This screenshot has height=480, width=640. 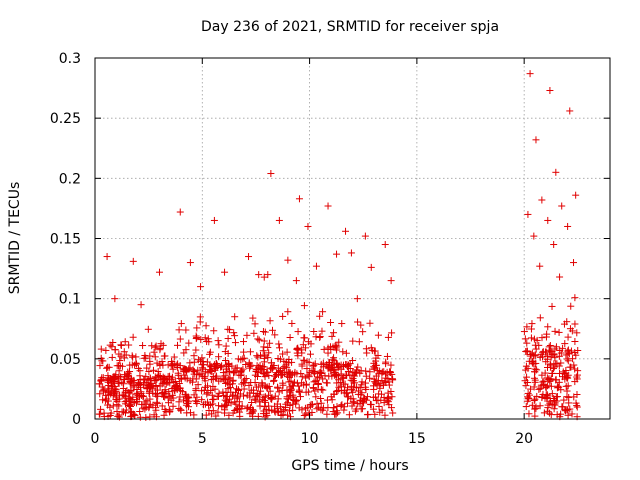 I want to click on y-tick-labels: 0 0.05 0.1 0.15 0.2 0.25 0.3, so click(x=65, y=239).